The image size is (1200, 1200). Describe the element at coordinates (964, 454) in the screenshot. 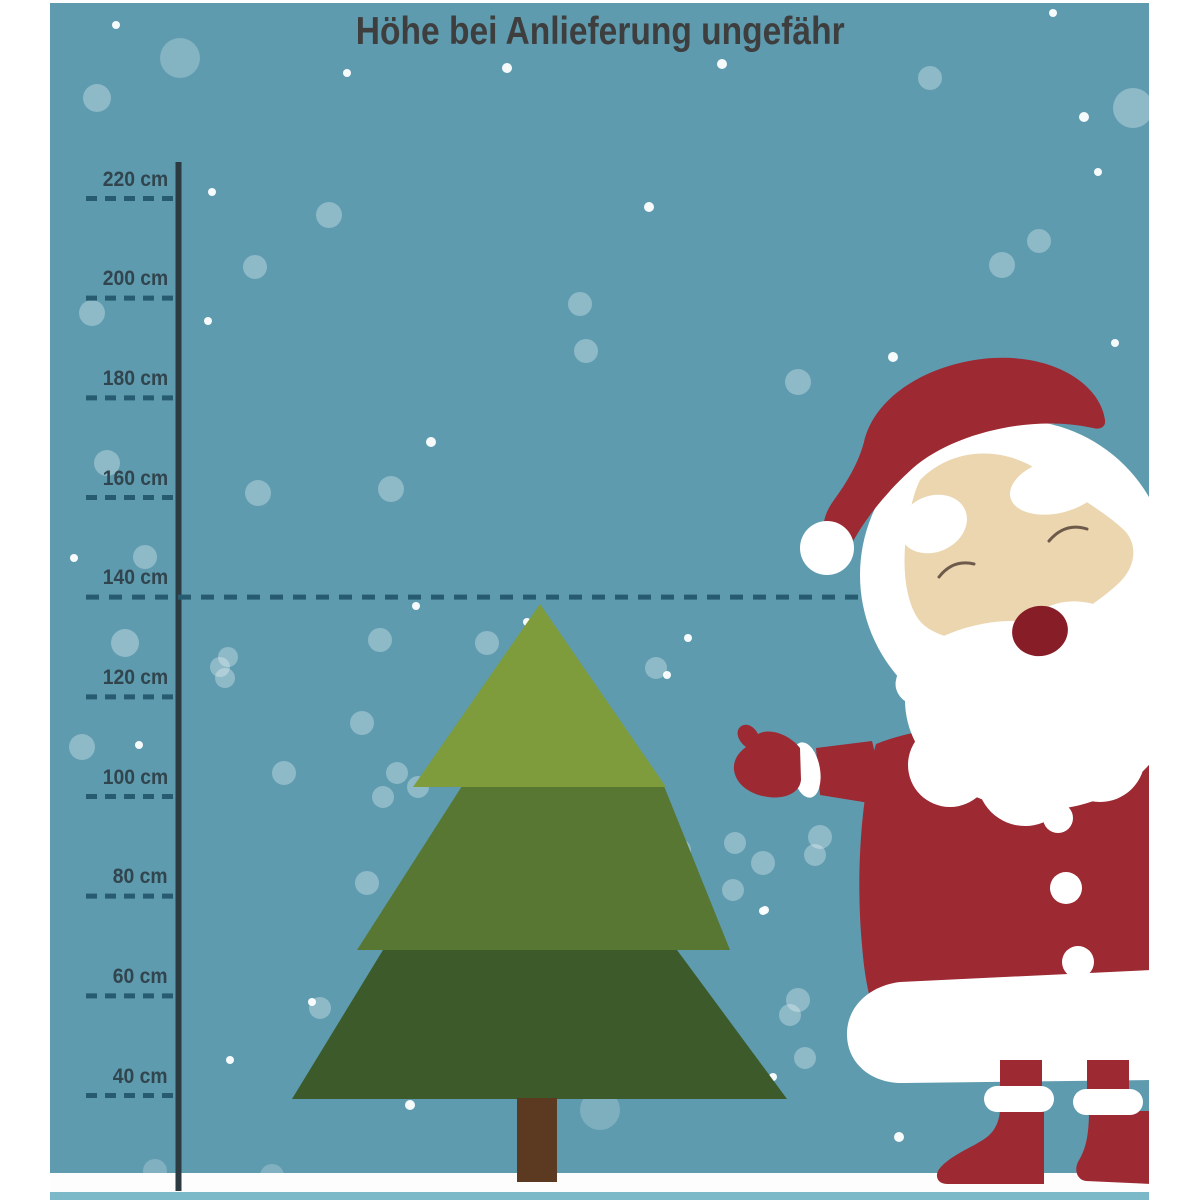

I see `santa-hat` at that location.